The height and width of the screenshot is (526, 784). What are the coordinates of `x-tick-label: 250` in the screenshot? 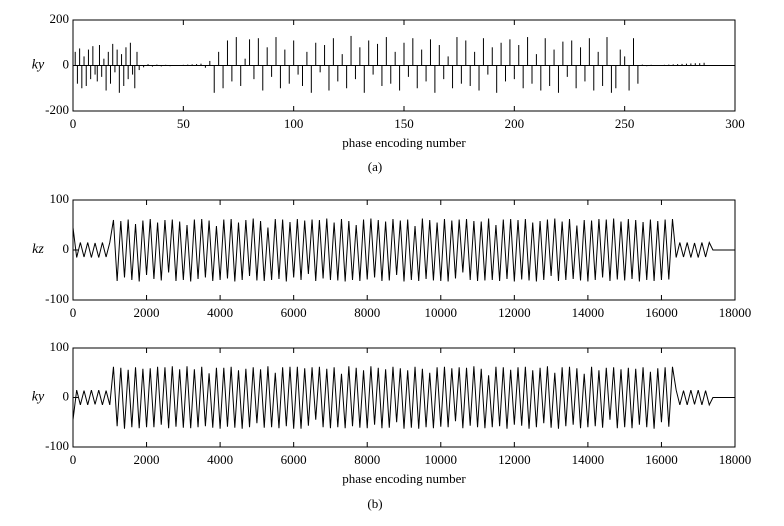 It's located at (625, 123).